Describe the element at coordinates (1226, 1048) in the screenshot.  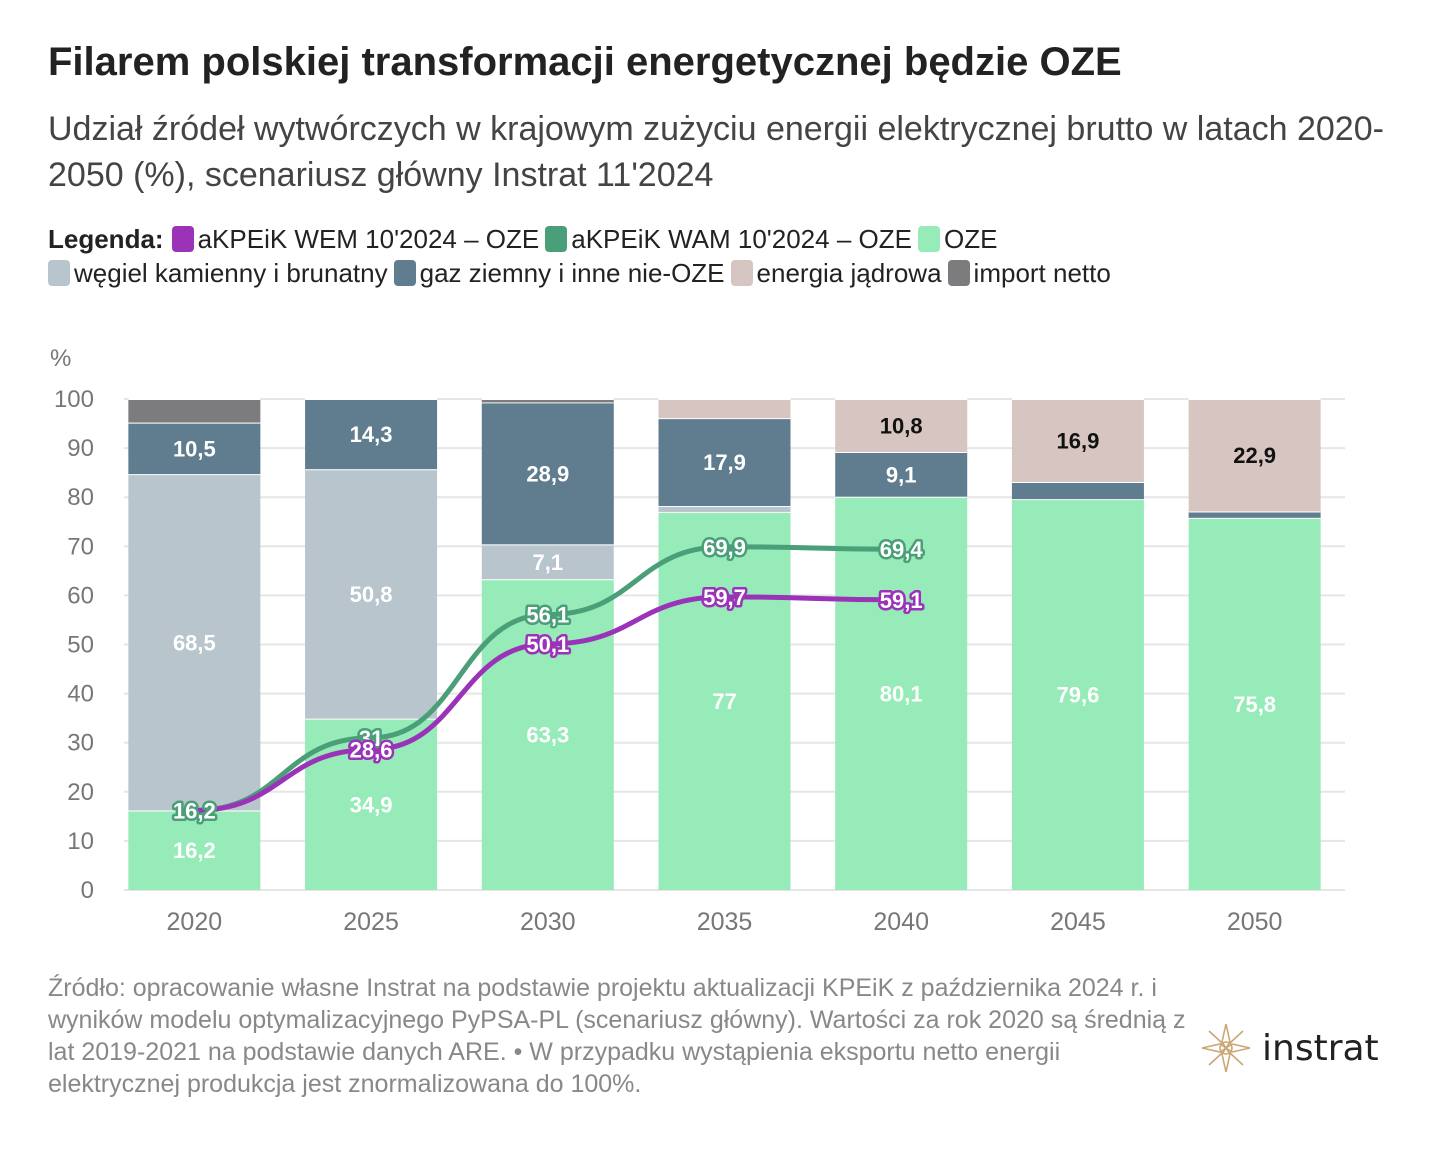
I see `instrat-logo-icon` at that location.